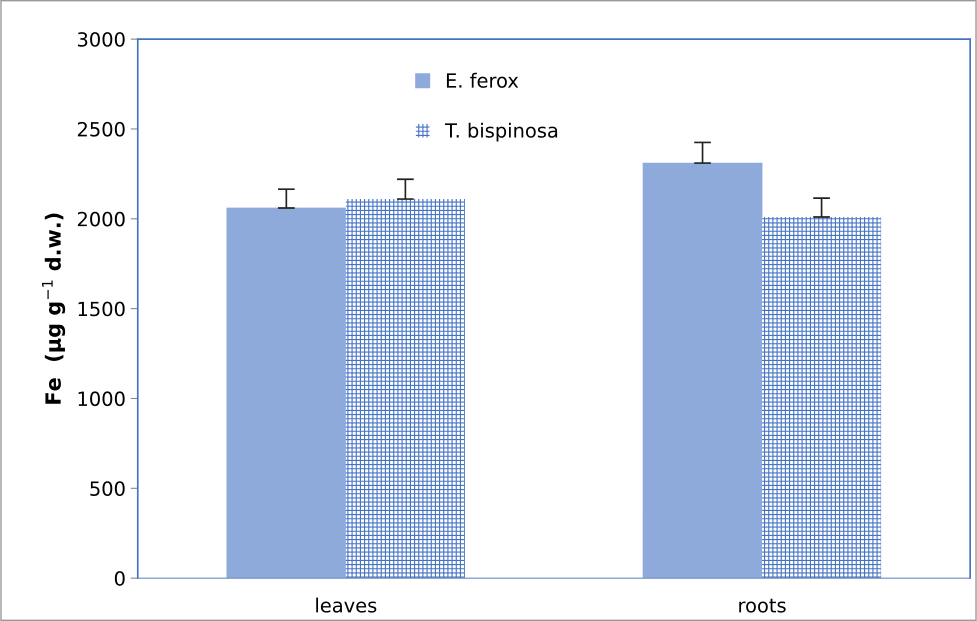 The height and width of the screenshot is (621, 977). I want to click on y-tick-label: 2500, so click(101, 129).